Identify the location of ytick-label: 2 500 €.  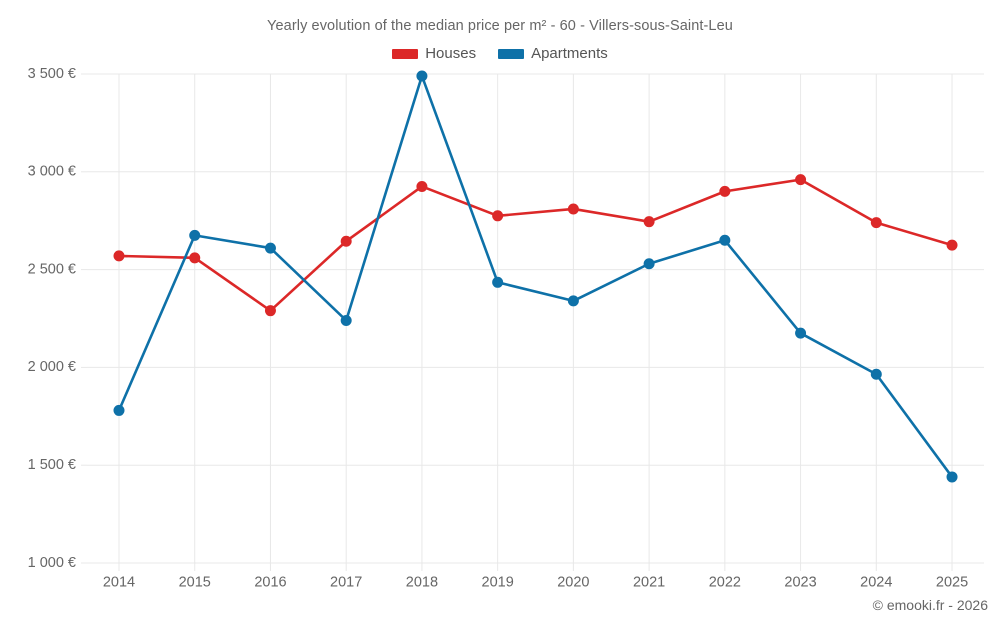
(52, 269).